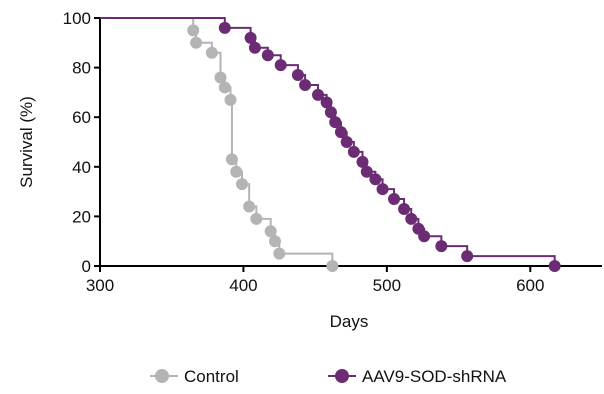  Describe the element at coordinates (81, 167) in the screenshot. I see `y-tick-label-40: 40` at that location.